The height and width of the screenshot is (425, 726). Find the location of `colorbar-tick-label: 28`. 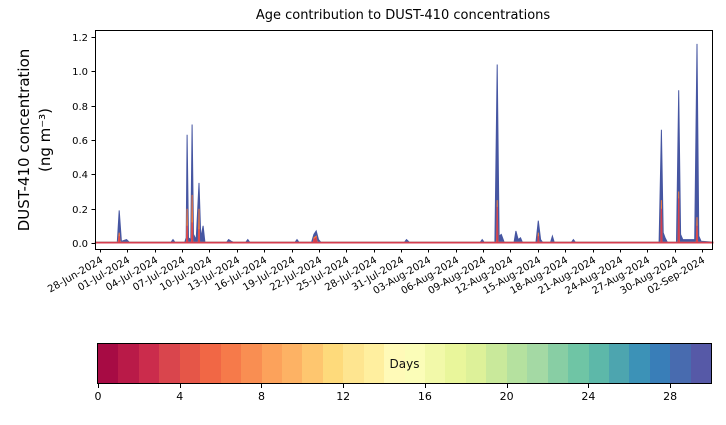

colorbar-tick-label: 28 is located at coordinates (670, 396).